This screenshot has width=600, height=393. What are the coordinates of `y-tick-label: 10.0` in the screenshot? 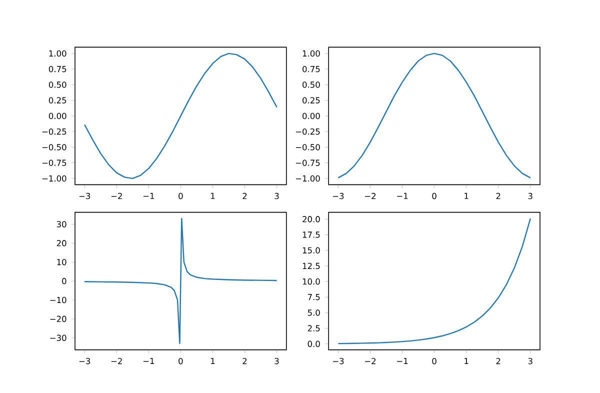 It's located at (311, 281).